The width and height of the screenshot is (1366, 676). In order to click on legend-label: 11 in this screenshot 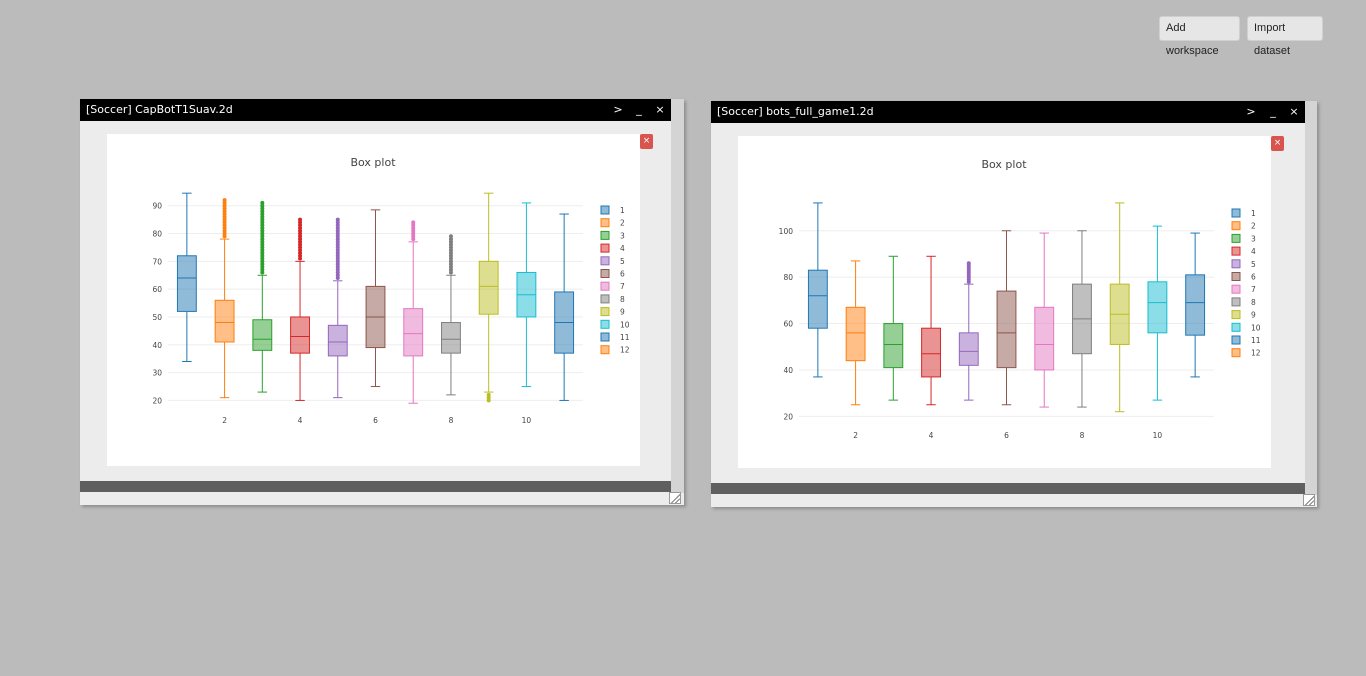, I will do `click(1256, 340)`.